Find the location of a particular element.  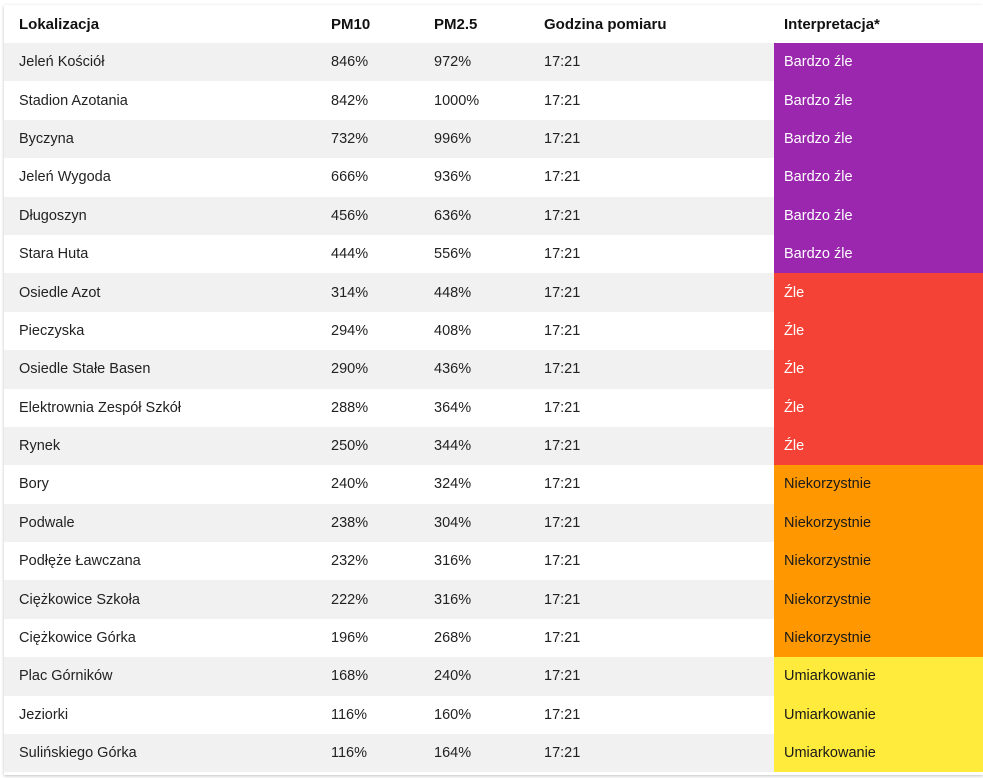

location-cell: Ciężkowice Szkoła is located at coordinates (160, 599).